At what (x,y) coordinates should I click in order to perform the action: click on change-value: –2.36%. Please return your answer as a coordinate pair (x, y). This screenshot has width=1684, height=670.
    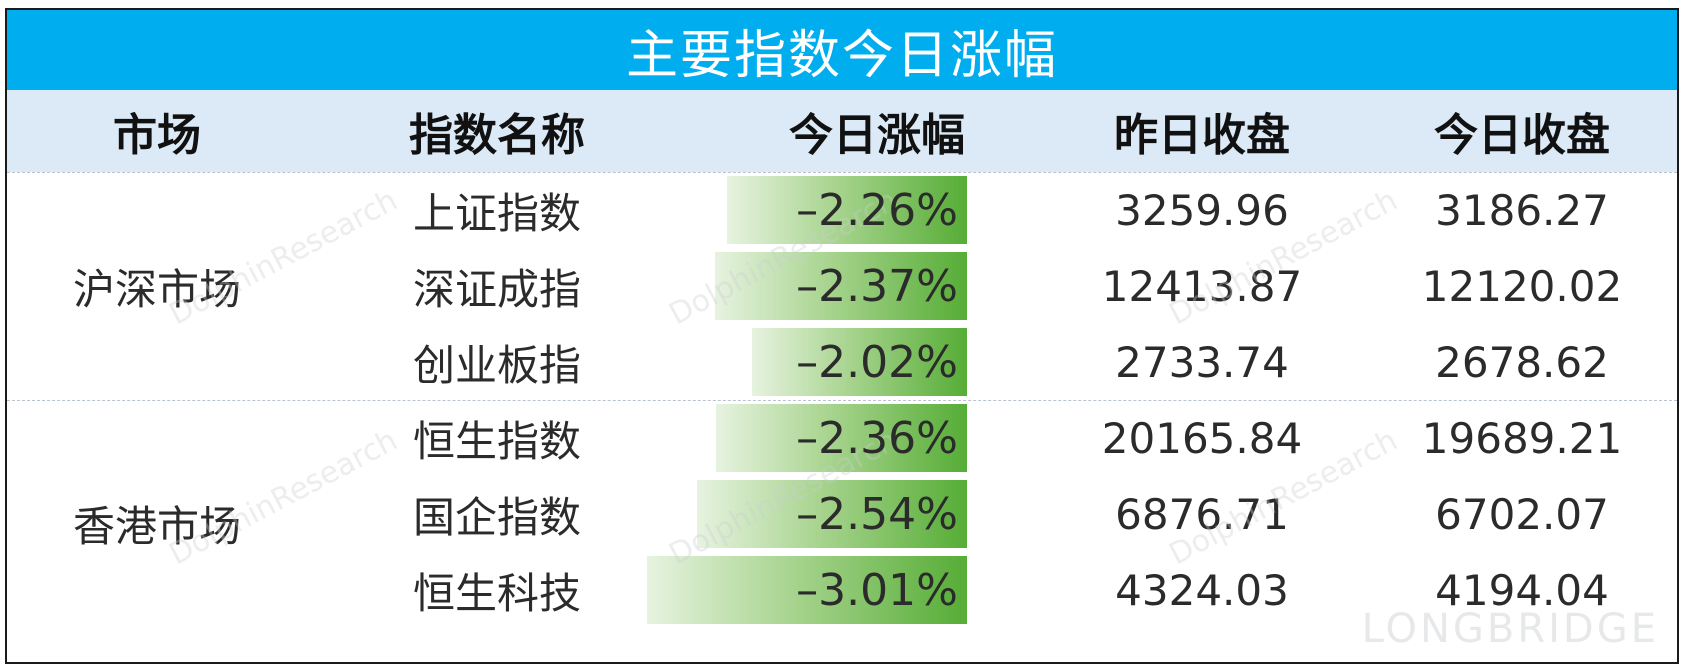
    Looking at the image, I should click on (877, 438).